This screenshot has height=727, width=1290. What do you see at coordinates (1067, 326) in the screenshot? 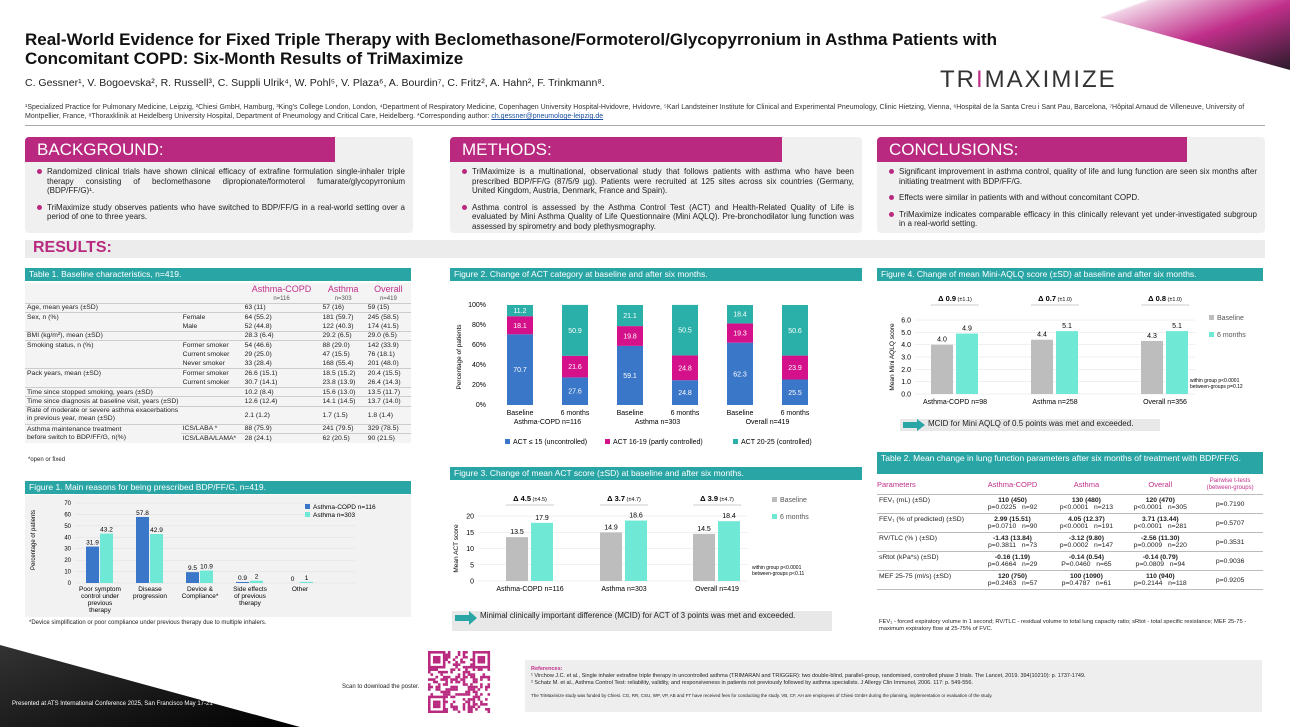
I see `data-label: 5.1` at bounding box center [1067, 326].